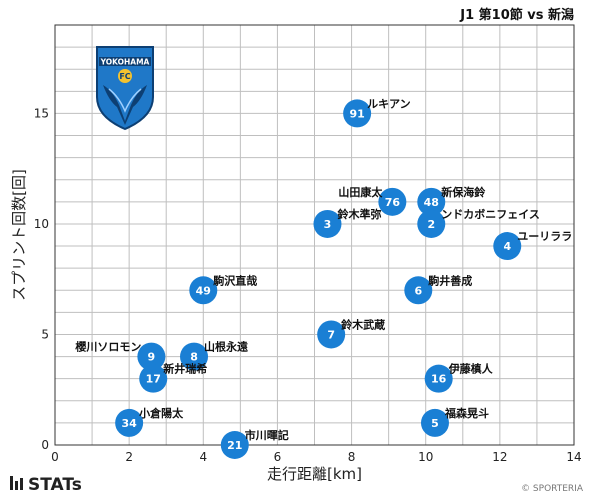 Image resolution: width=591 pixels, height=496 pixels. I want to click on emblem-band, so click(125, 61).